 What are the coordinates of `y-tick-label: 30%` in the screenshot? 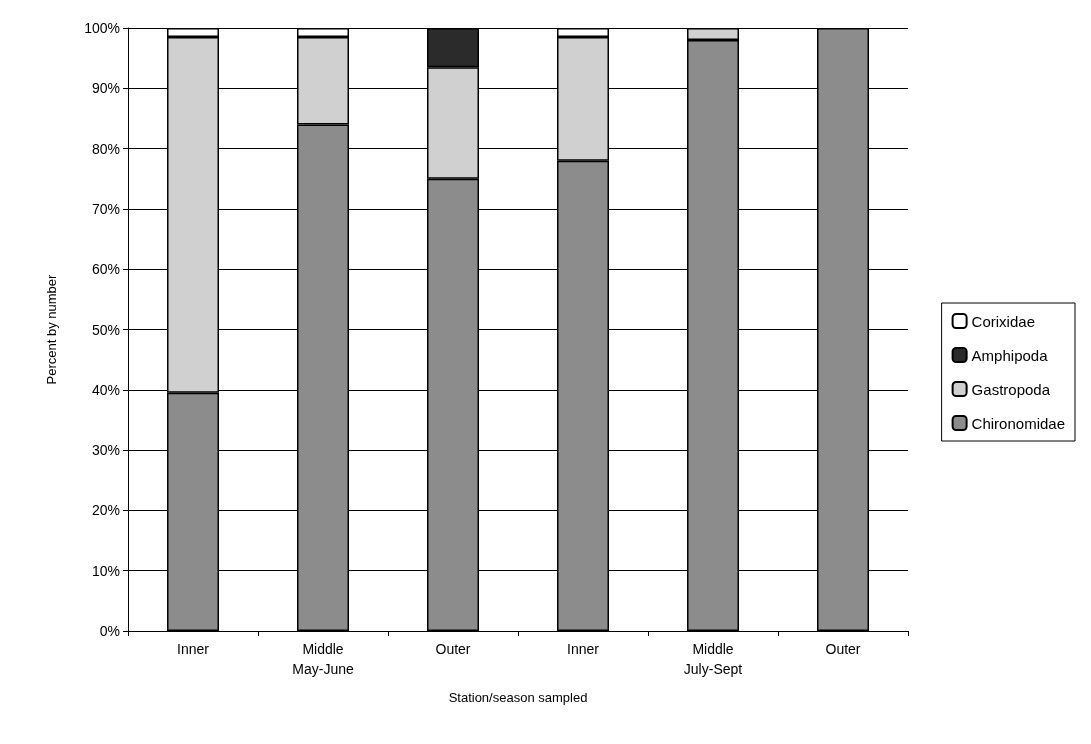 It's located at (105, 450).